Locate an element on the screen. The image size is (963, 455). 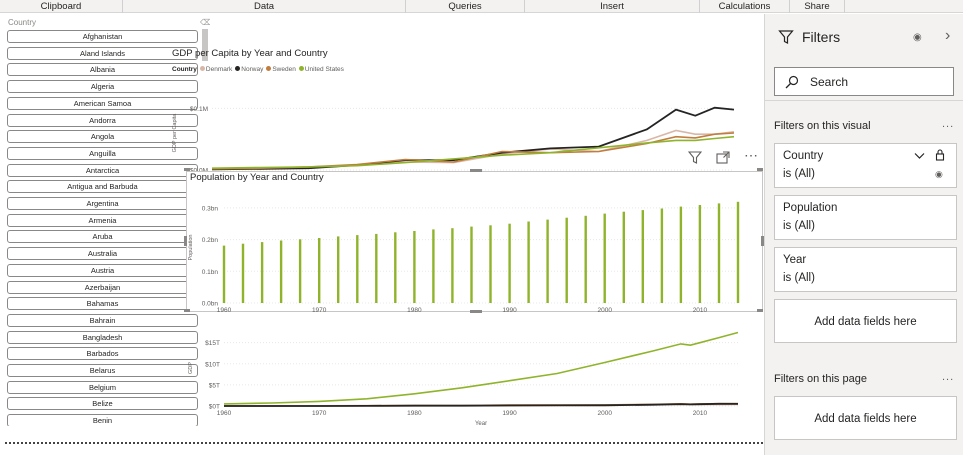
ribbon-group-queries: Queries is located at coordinates (465, 6).